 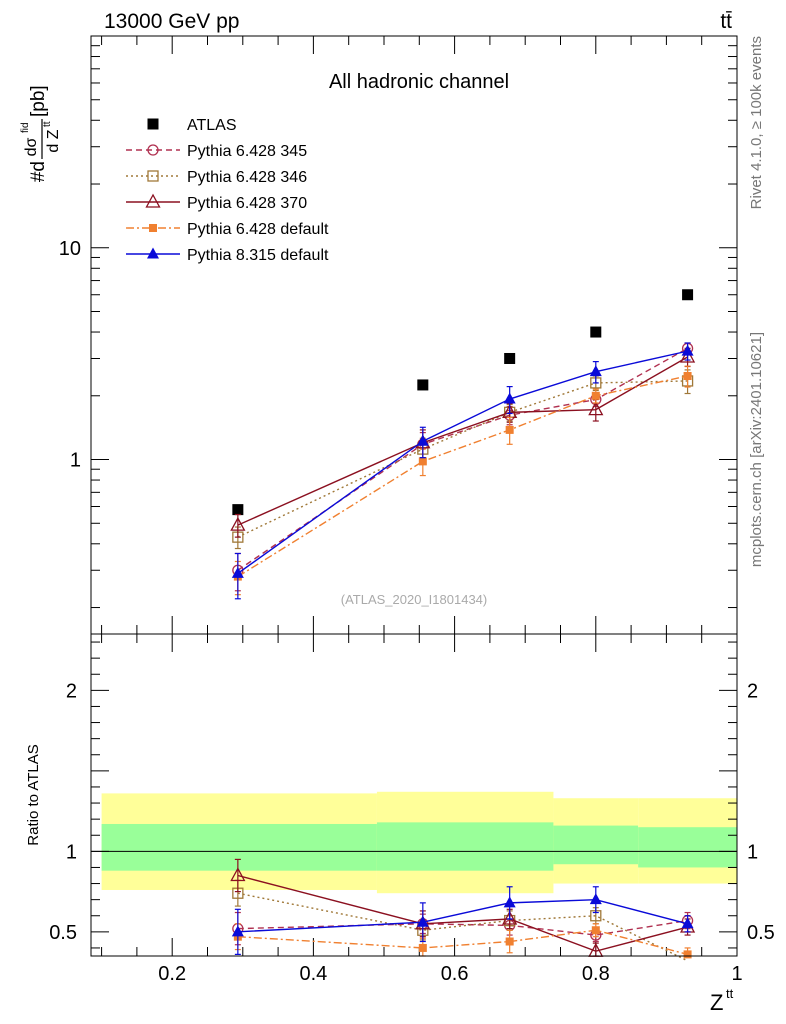 I want to click on ratio-ytick-label-left: 0.5, so click(x=63, y=933).